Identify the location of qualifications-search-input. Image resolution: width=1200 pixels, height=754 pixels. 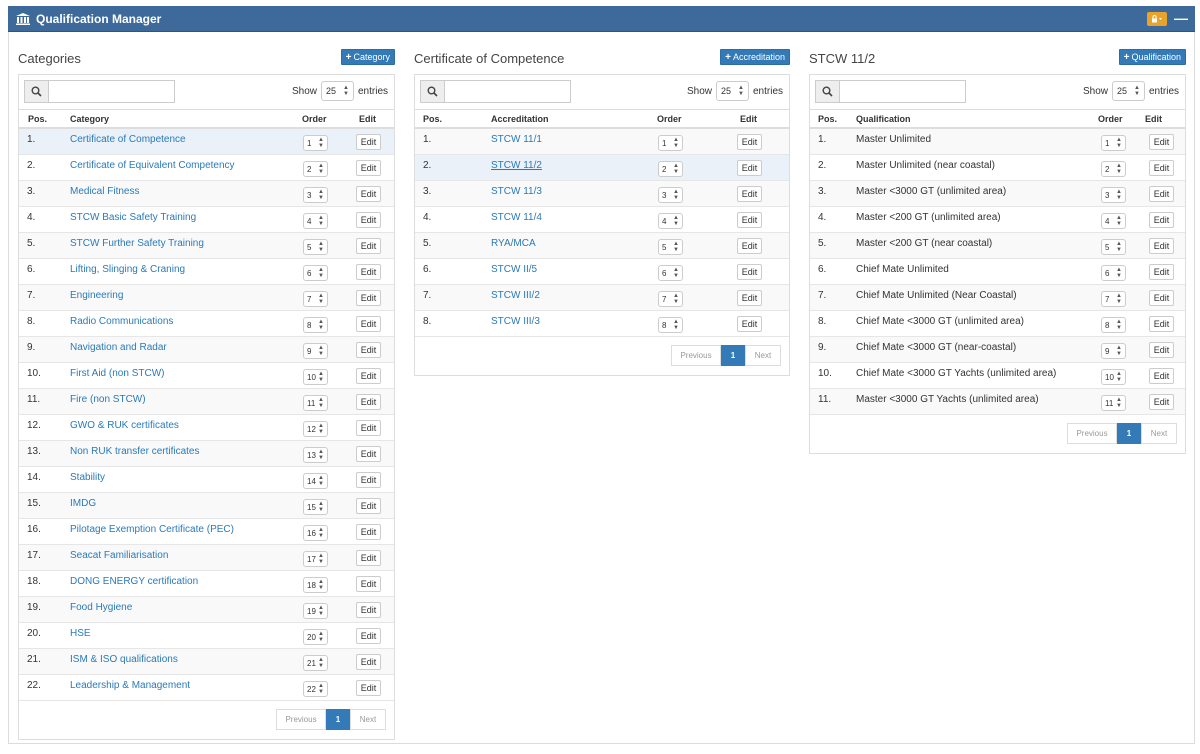
(902, 91).